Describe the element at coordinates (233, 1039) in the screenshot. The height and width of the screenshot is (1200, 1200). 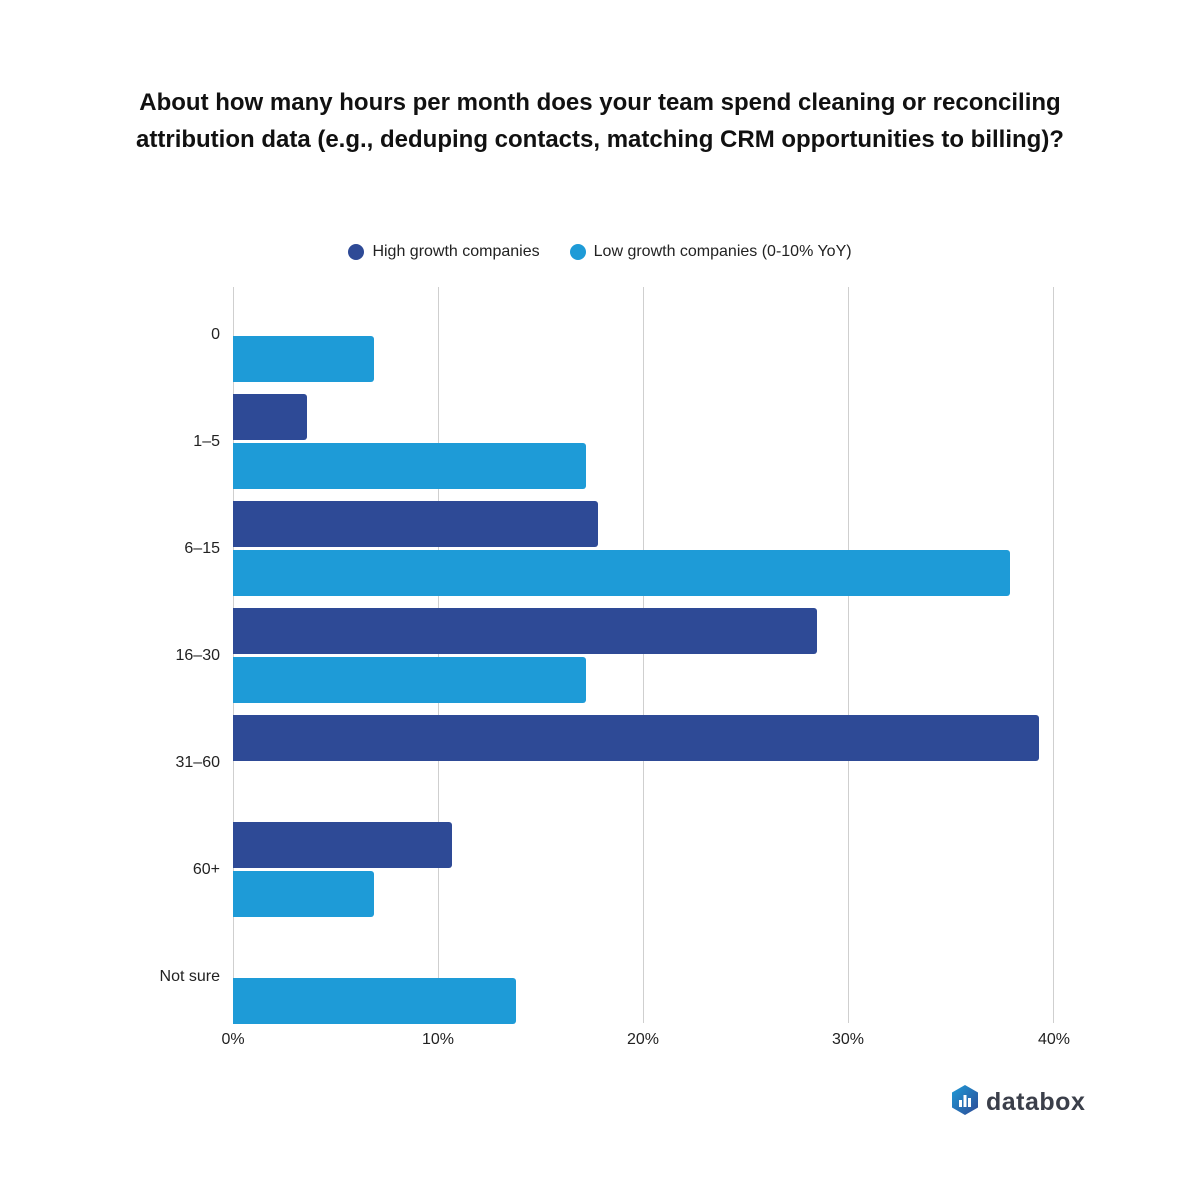
I see `x-tick-label: 0%` at that location.